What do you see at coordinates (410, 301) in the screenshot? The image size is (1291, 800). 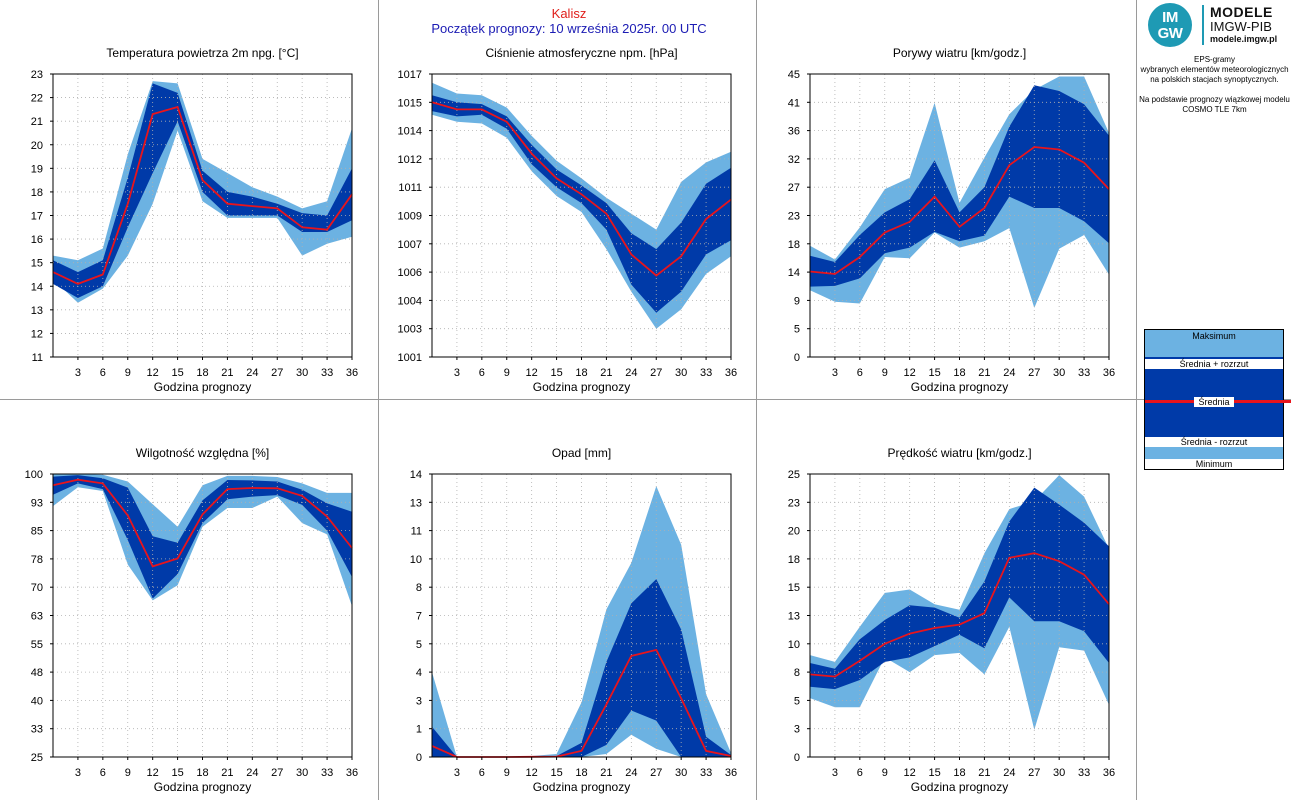 I see `y-tick-label: 1004` at bounding box center [410, 301].